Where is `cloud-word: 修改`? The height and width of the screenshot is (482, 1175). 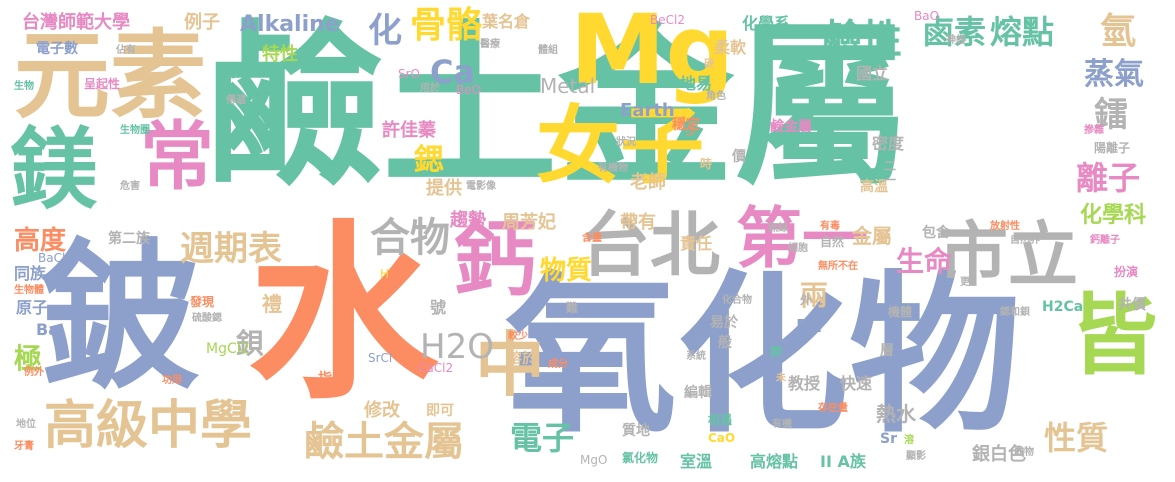
cloud-word: 修改 is located at coordinates (382, 410).